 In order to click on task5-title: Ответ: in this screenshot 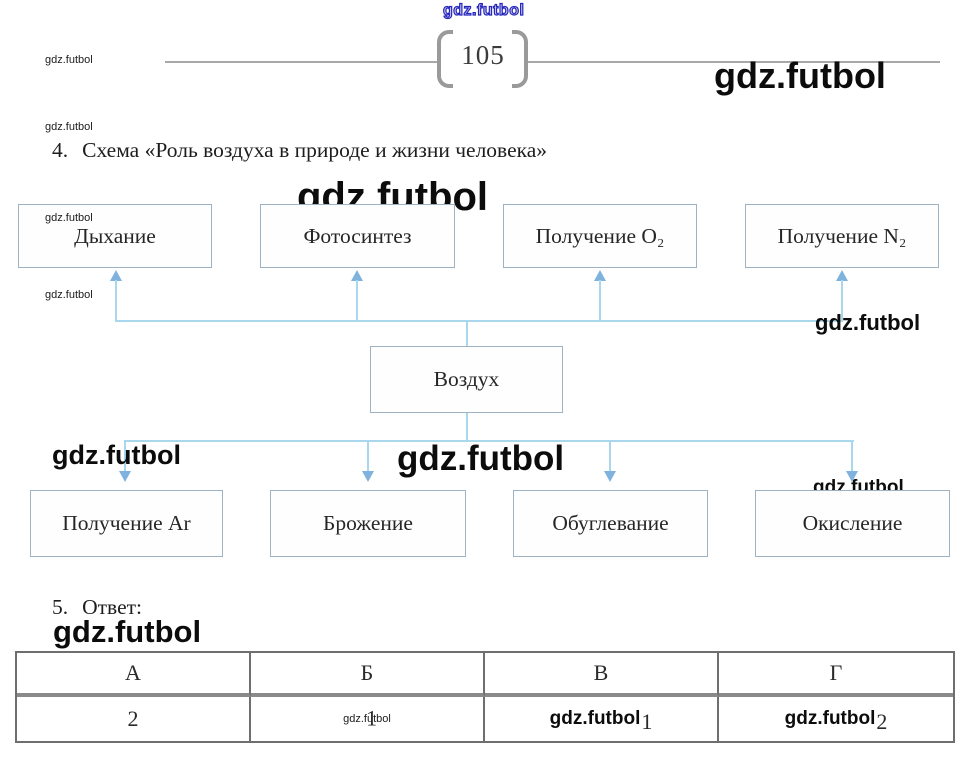, I will do `click(112, 607)`.